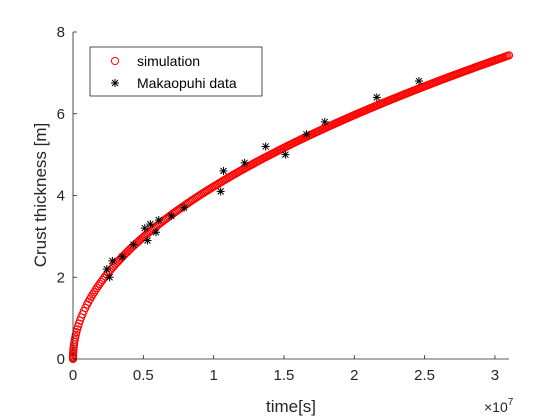  I want to click on y-tick-label: 4, so click(61, 196).